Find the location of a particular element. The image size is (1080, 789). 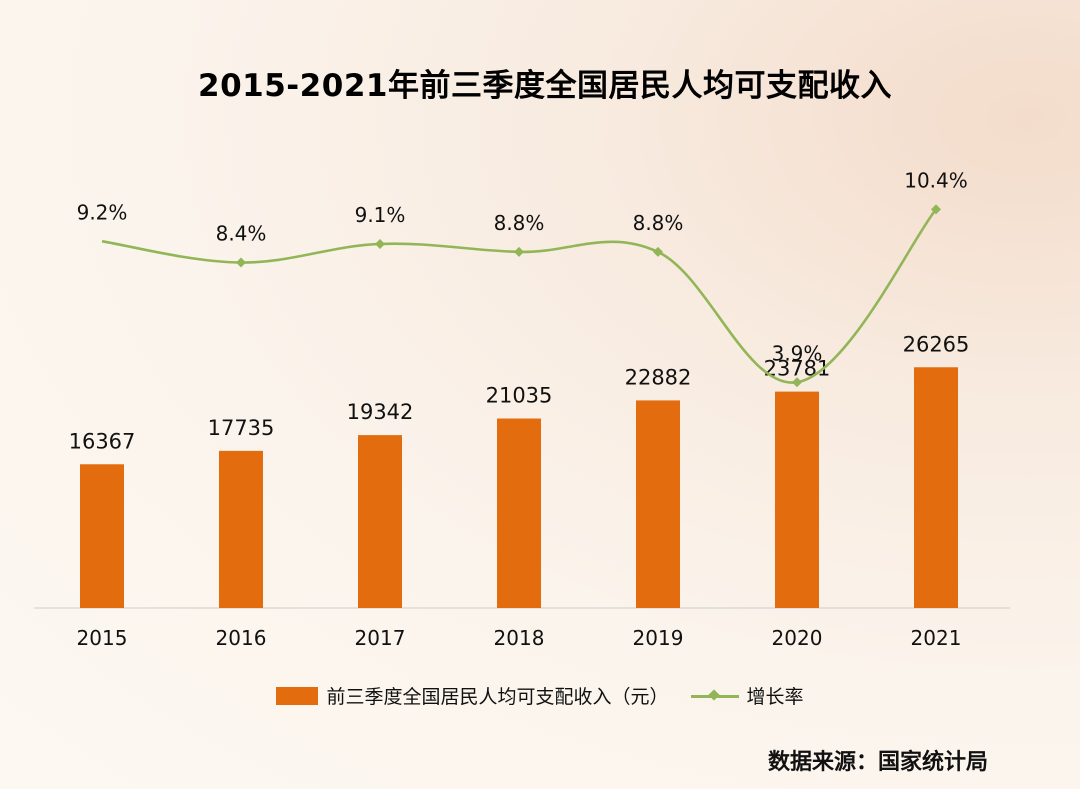

legend-label-growth: 增长率 is located at coordinates (775, 697).